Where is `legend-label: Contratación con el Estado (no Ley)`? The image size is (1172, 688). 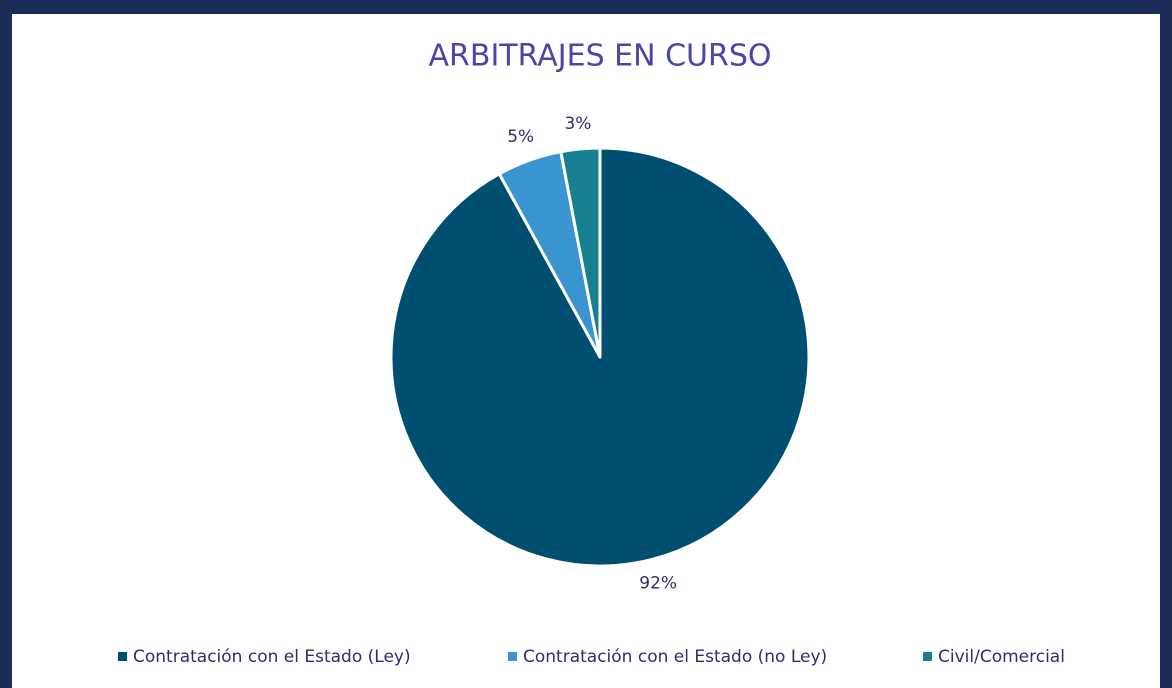 legend-label: Contratación con el Estado (no Ley) is located at coordinates (675, 657).